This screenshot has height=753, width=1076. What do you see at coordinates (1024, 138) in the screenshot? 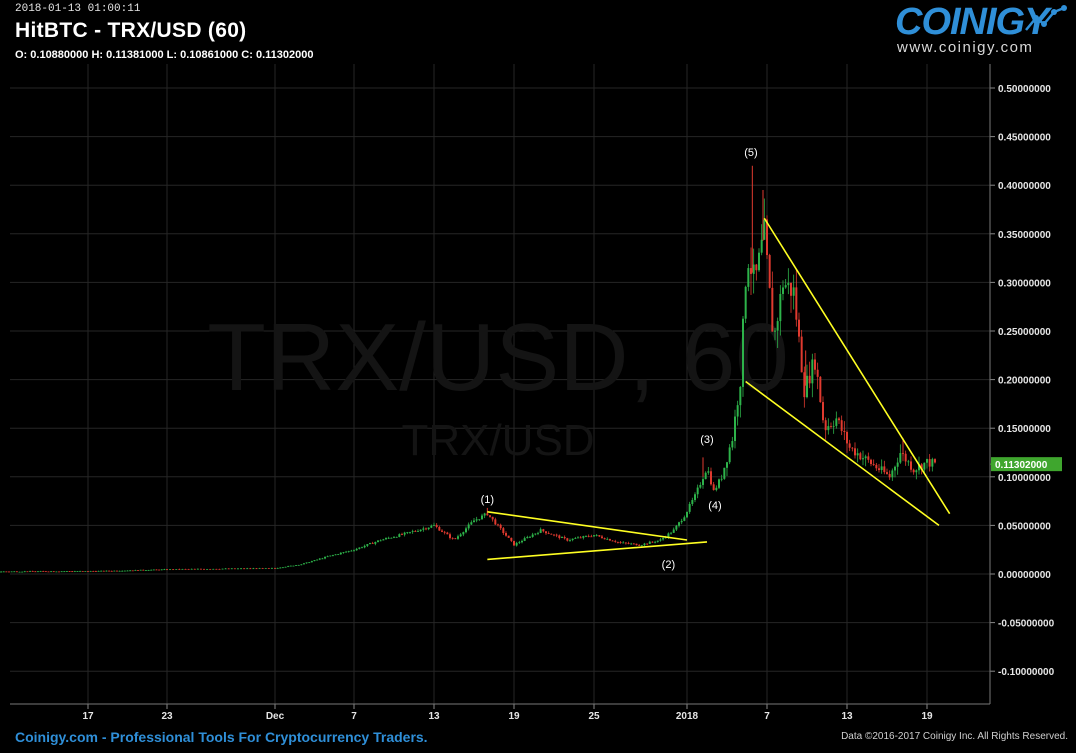
I see `y-tick-label: 0.45000000` at bounding box center [1024, 138].